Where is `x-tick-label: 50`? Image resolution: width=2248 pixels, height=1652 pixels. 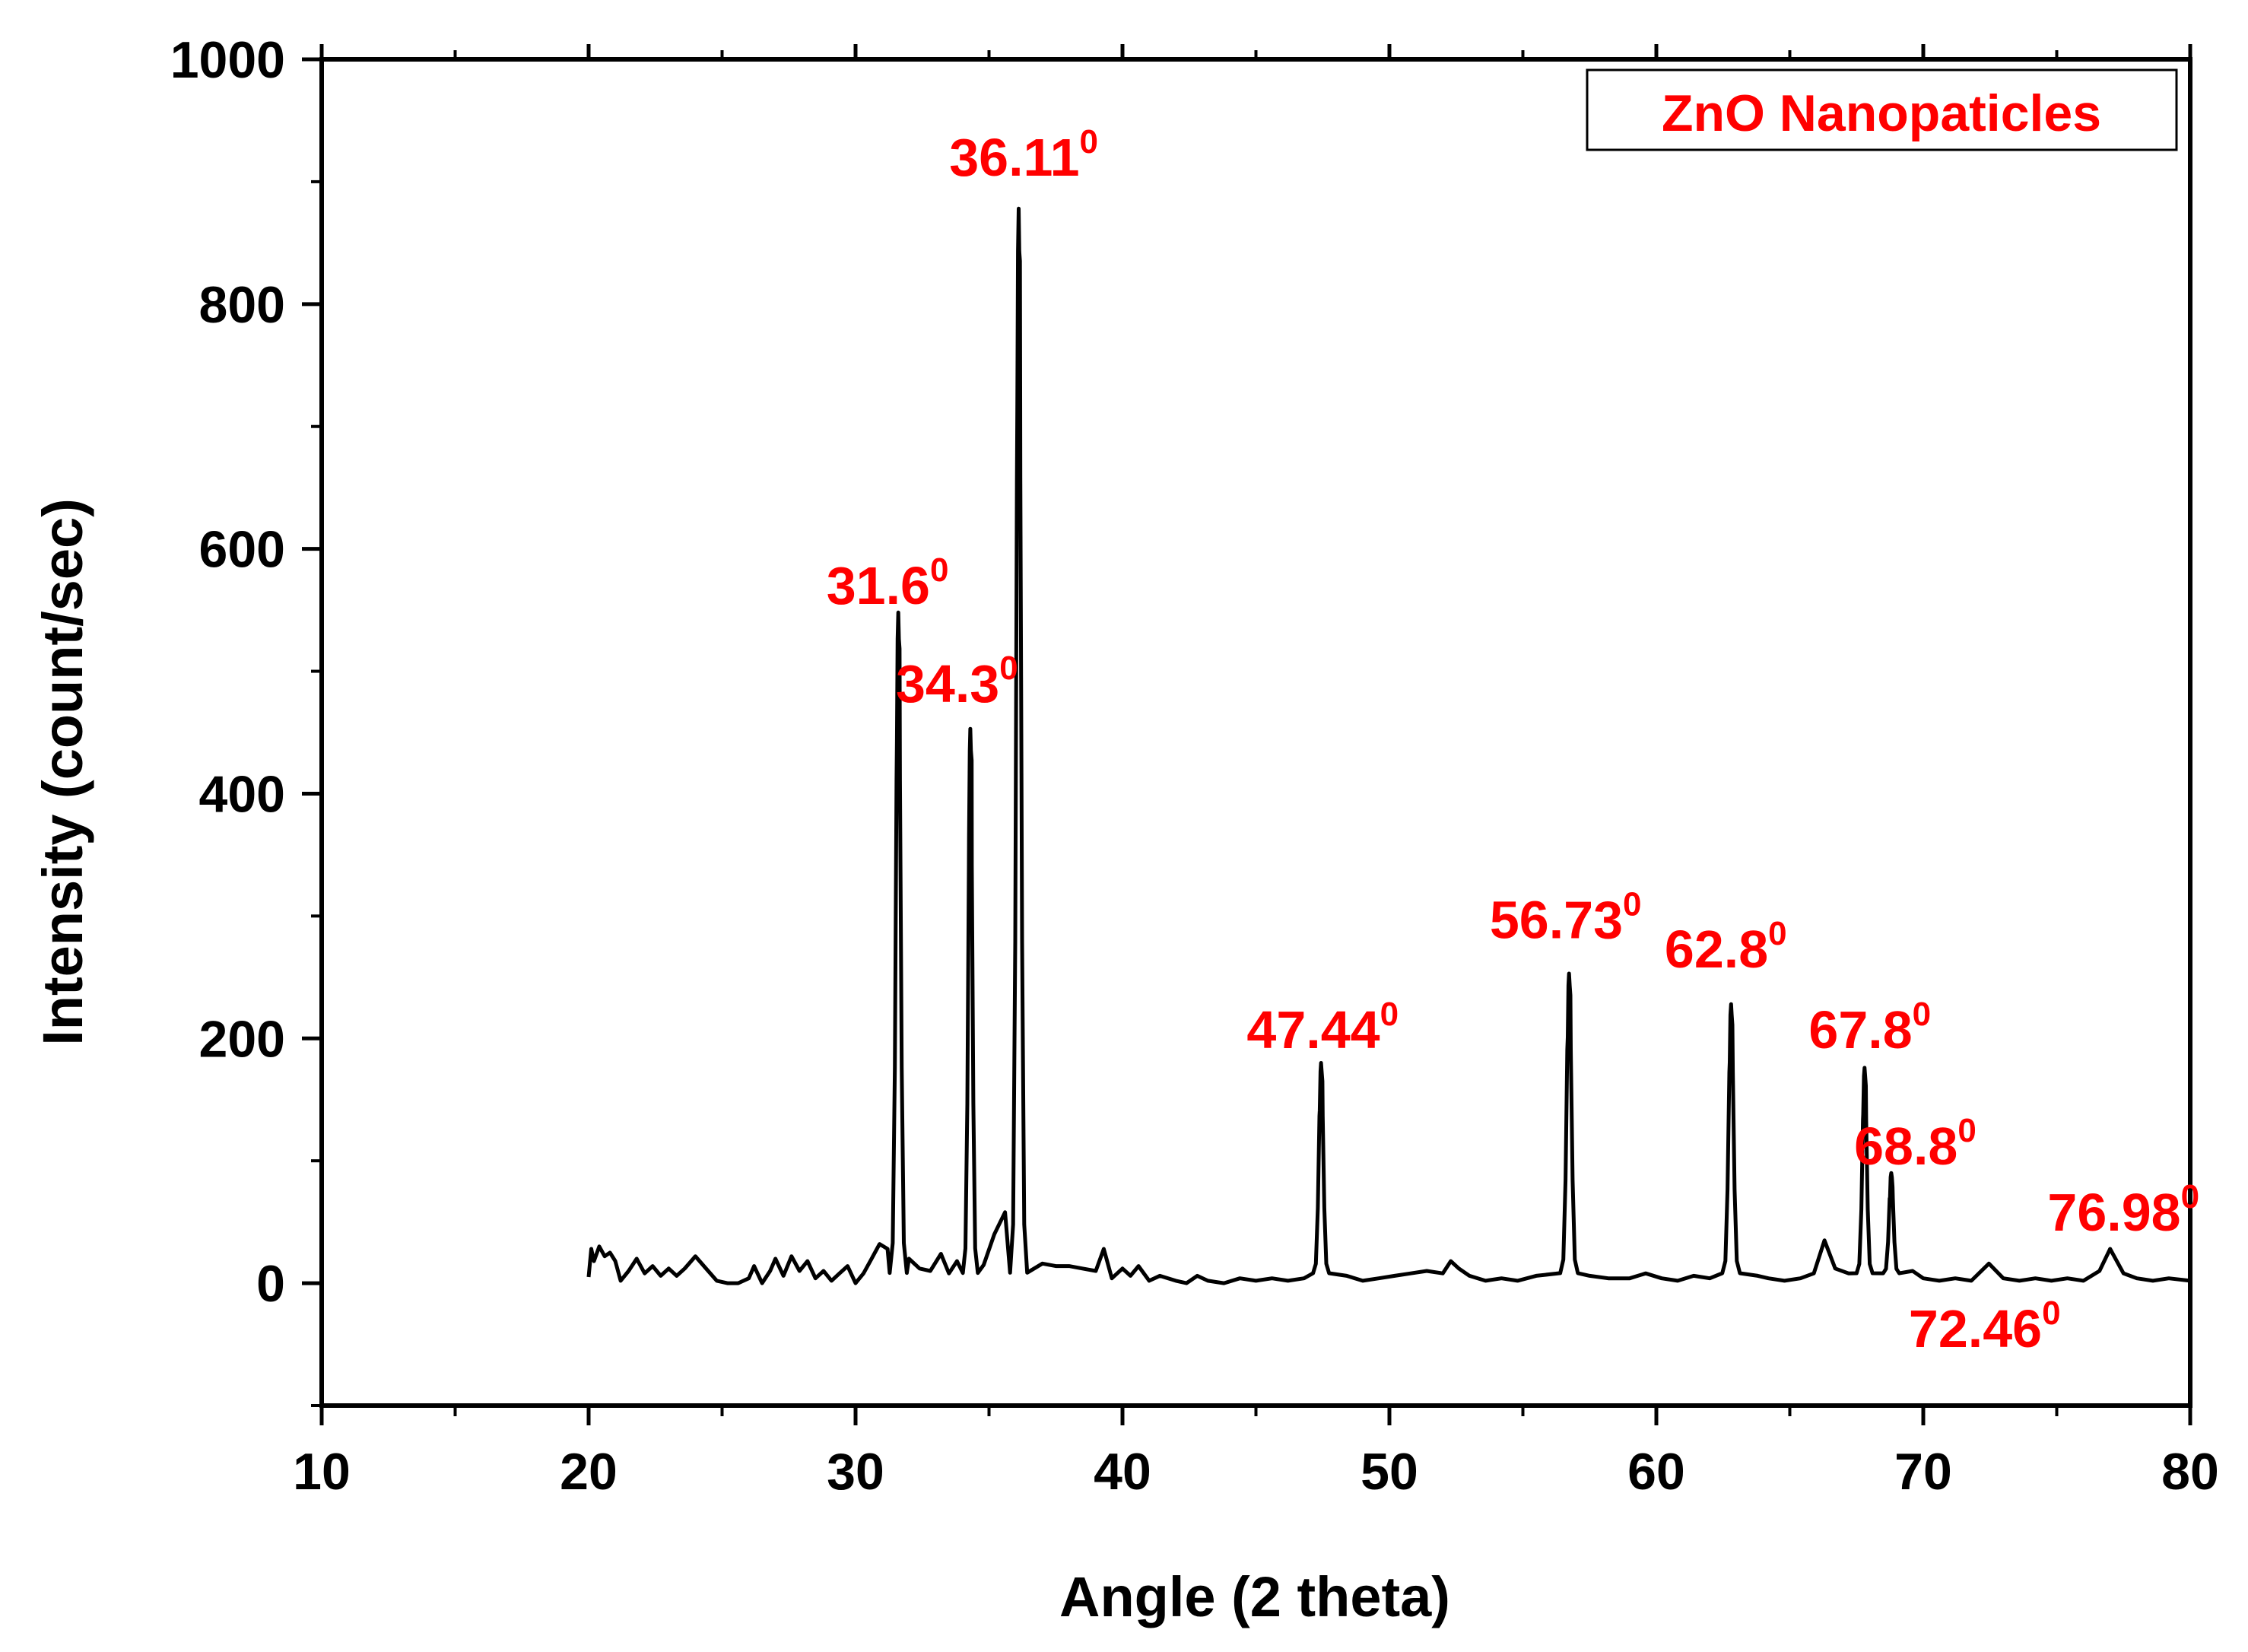 x-tick-label: 50 is located at coordinates (1389, 1472).